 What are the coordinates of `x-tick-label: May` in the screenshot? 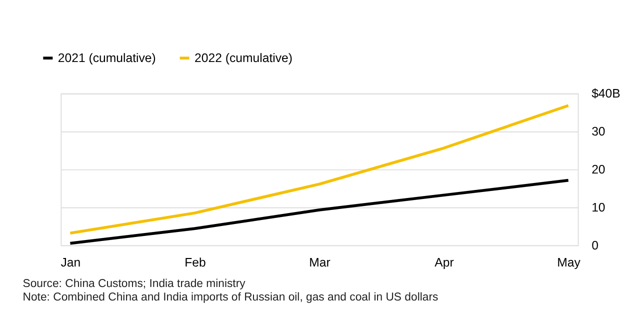 It's located at (569, 263).